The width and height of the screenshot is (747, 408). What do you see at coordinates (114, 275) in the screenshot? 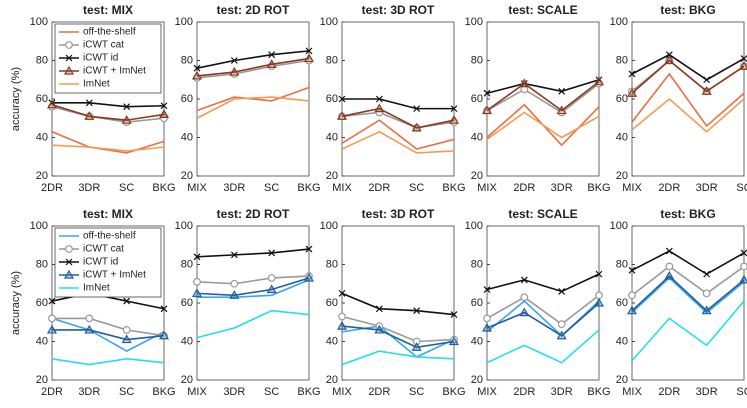
I see `legend-label: iCWT + ImNet` at bounding box center [114, 275].